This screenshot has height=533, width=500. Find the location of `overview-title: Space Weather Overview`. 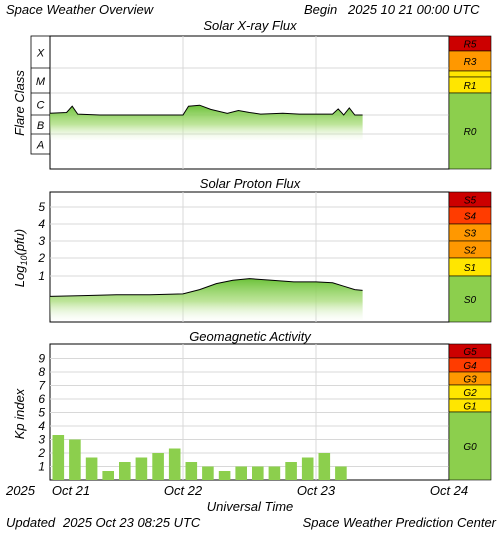

overview-title: Space Weather Overview is located at coordinates (80, 9).